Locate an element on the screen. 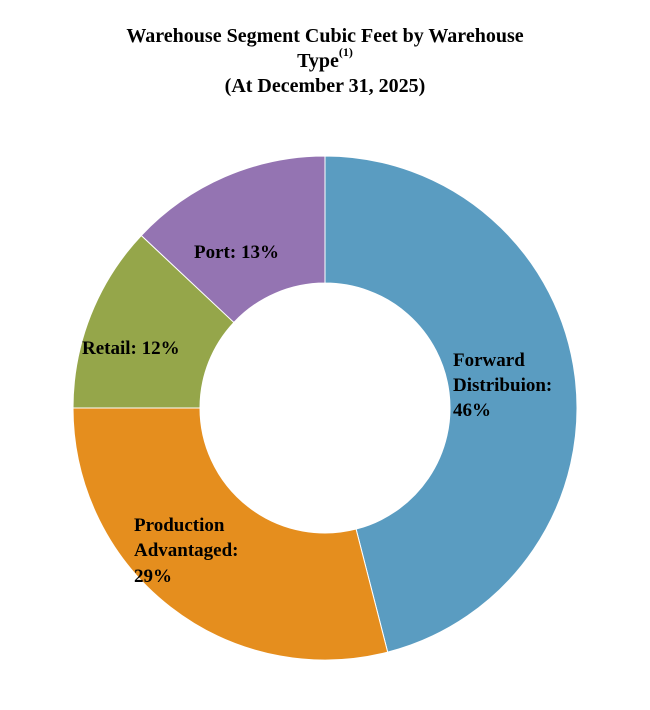 This screenshot has height=710, width=650. chart-title-line2: Type(1) is located at coordinates (325, 60).